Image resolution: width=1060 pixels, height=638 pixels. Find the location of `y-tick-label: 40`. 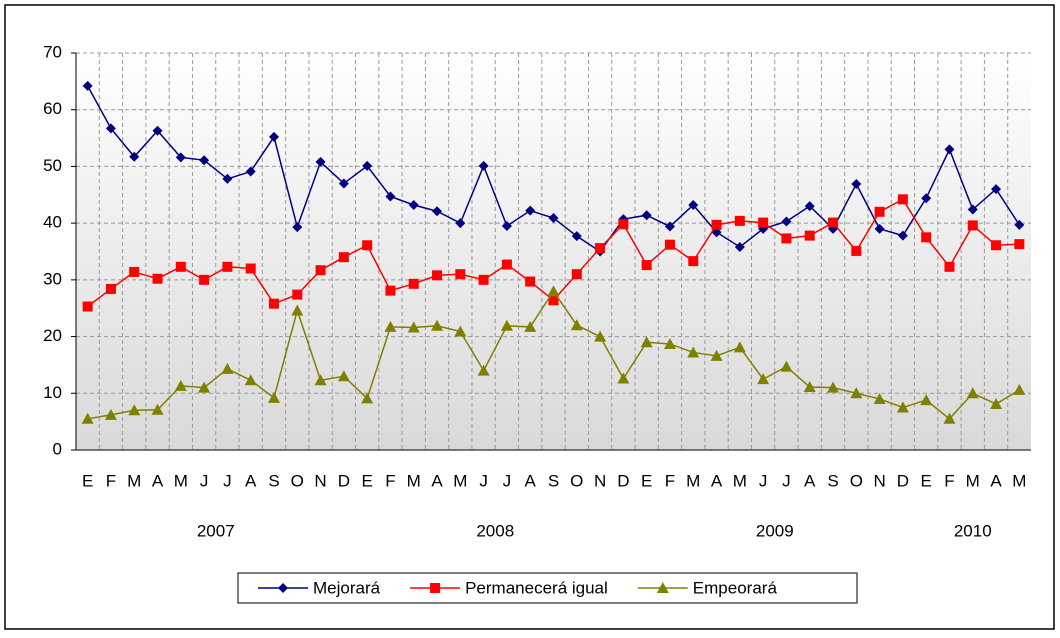

y-tick-label: 40 is located at coordinates (52, 222).